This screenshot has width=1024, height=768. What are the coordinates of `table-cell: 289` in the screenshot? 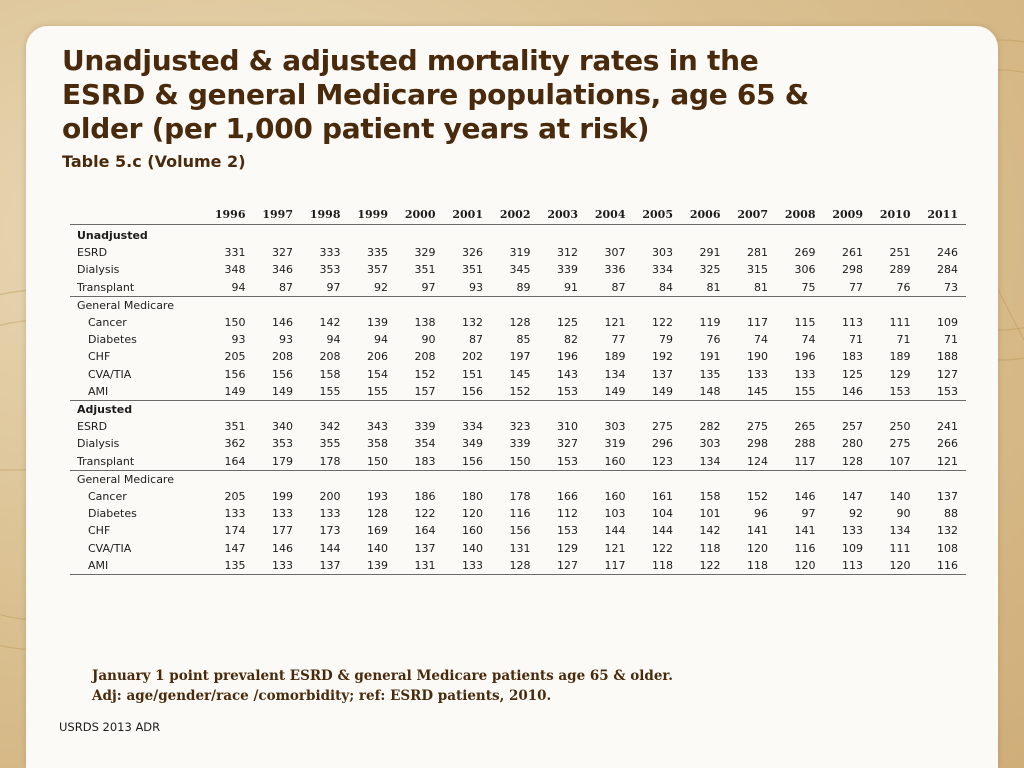 It's located at (900, 270).